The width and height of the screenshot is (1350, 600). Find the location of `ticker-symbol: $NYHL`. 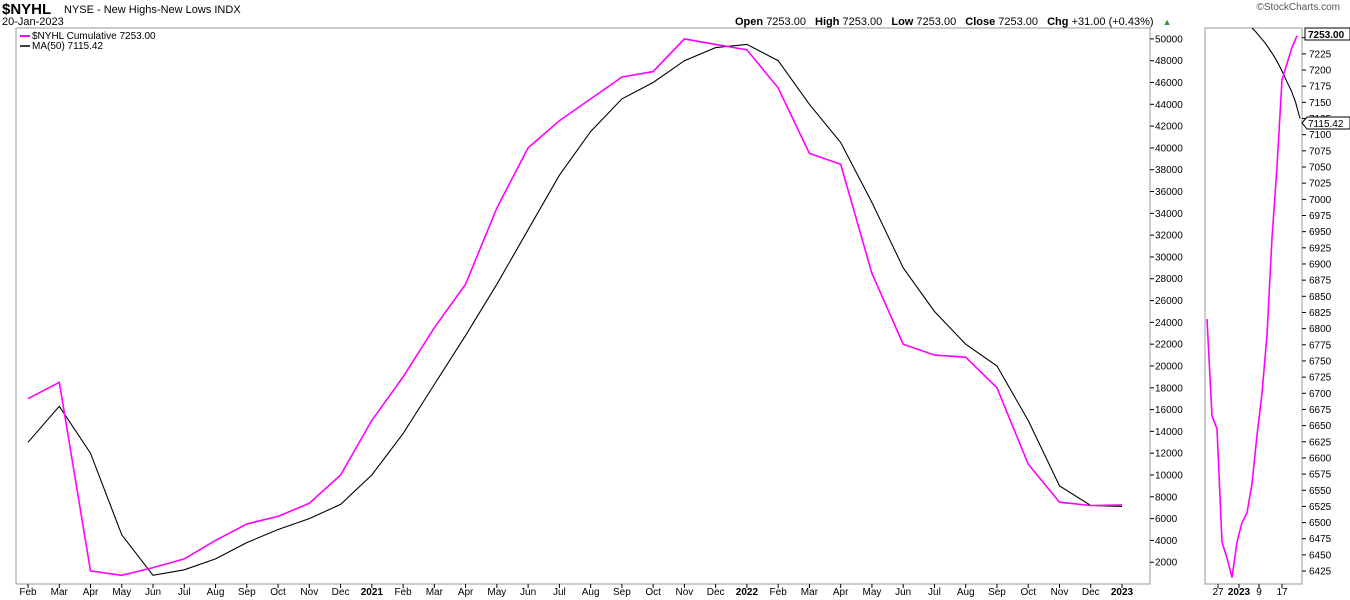

ticker-symbol: $NYHL is located at coordinates (27, 9).